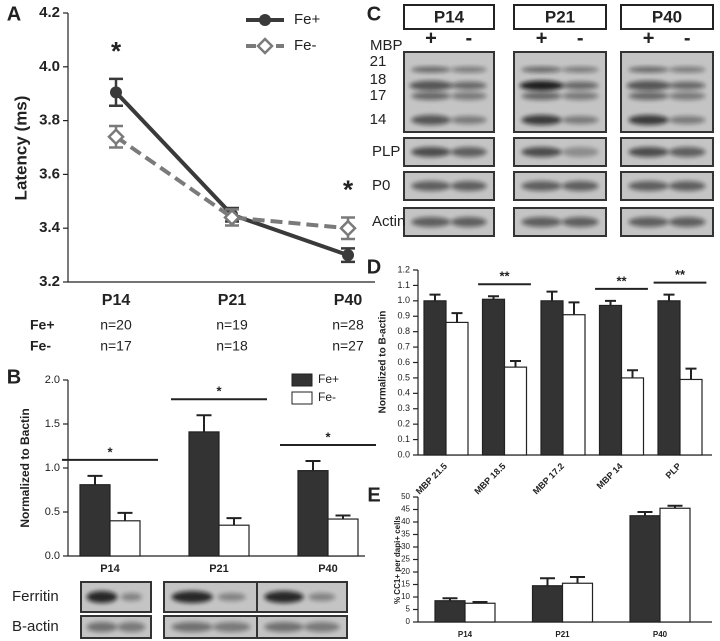 The width and height of the screenshot is (720, 641). What do you see at coordinates (219, 569) in the screenshot?
I see `x-tick-label: P21` at bounding box center [219, 569].